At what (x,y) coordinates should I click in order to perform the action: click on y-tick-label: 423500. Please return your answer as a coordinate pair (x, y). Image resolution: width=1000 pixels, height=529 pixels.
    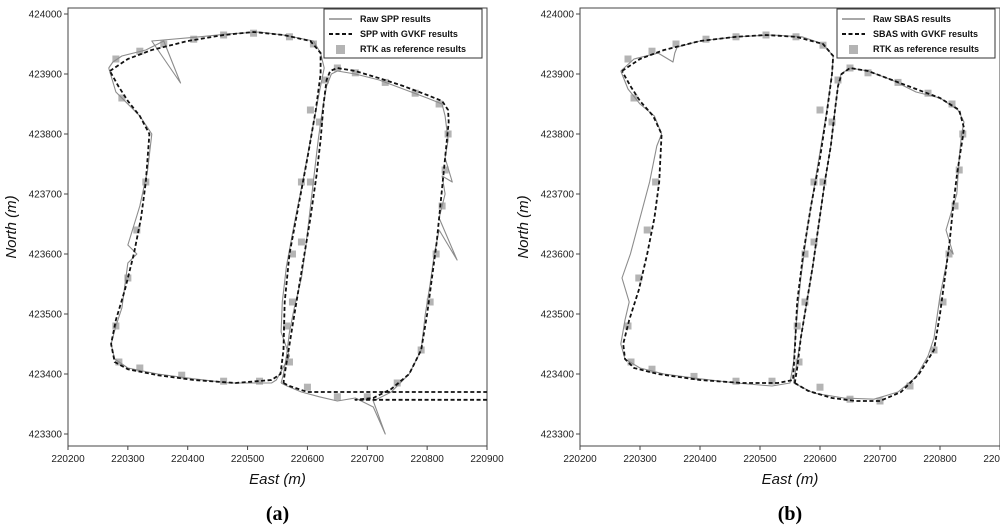
    Looking at the image, I should click on (46, 315).